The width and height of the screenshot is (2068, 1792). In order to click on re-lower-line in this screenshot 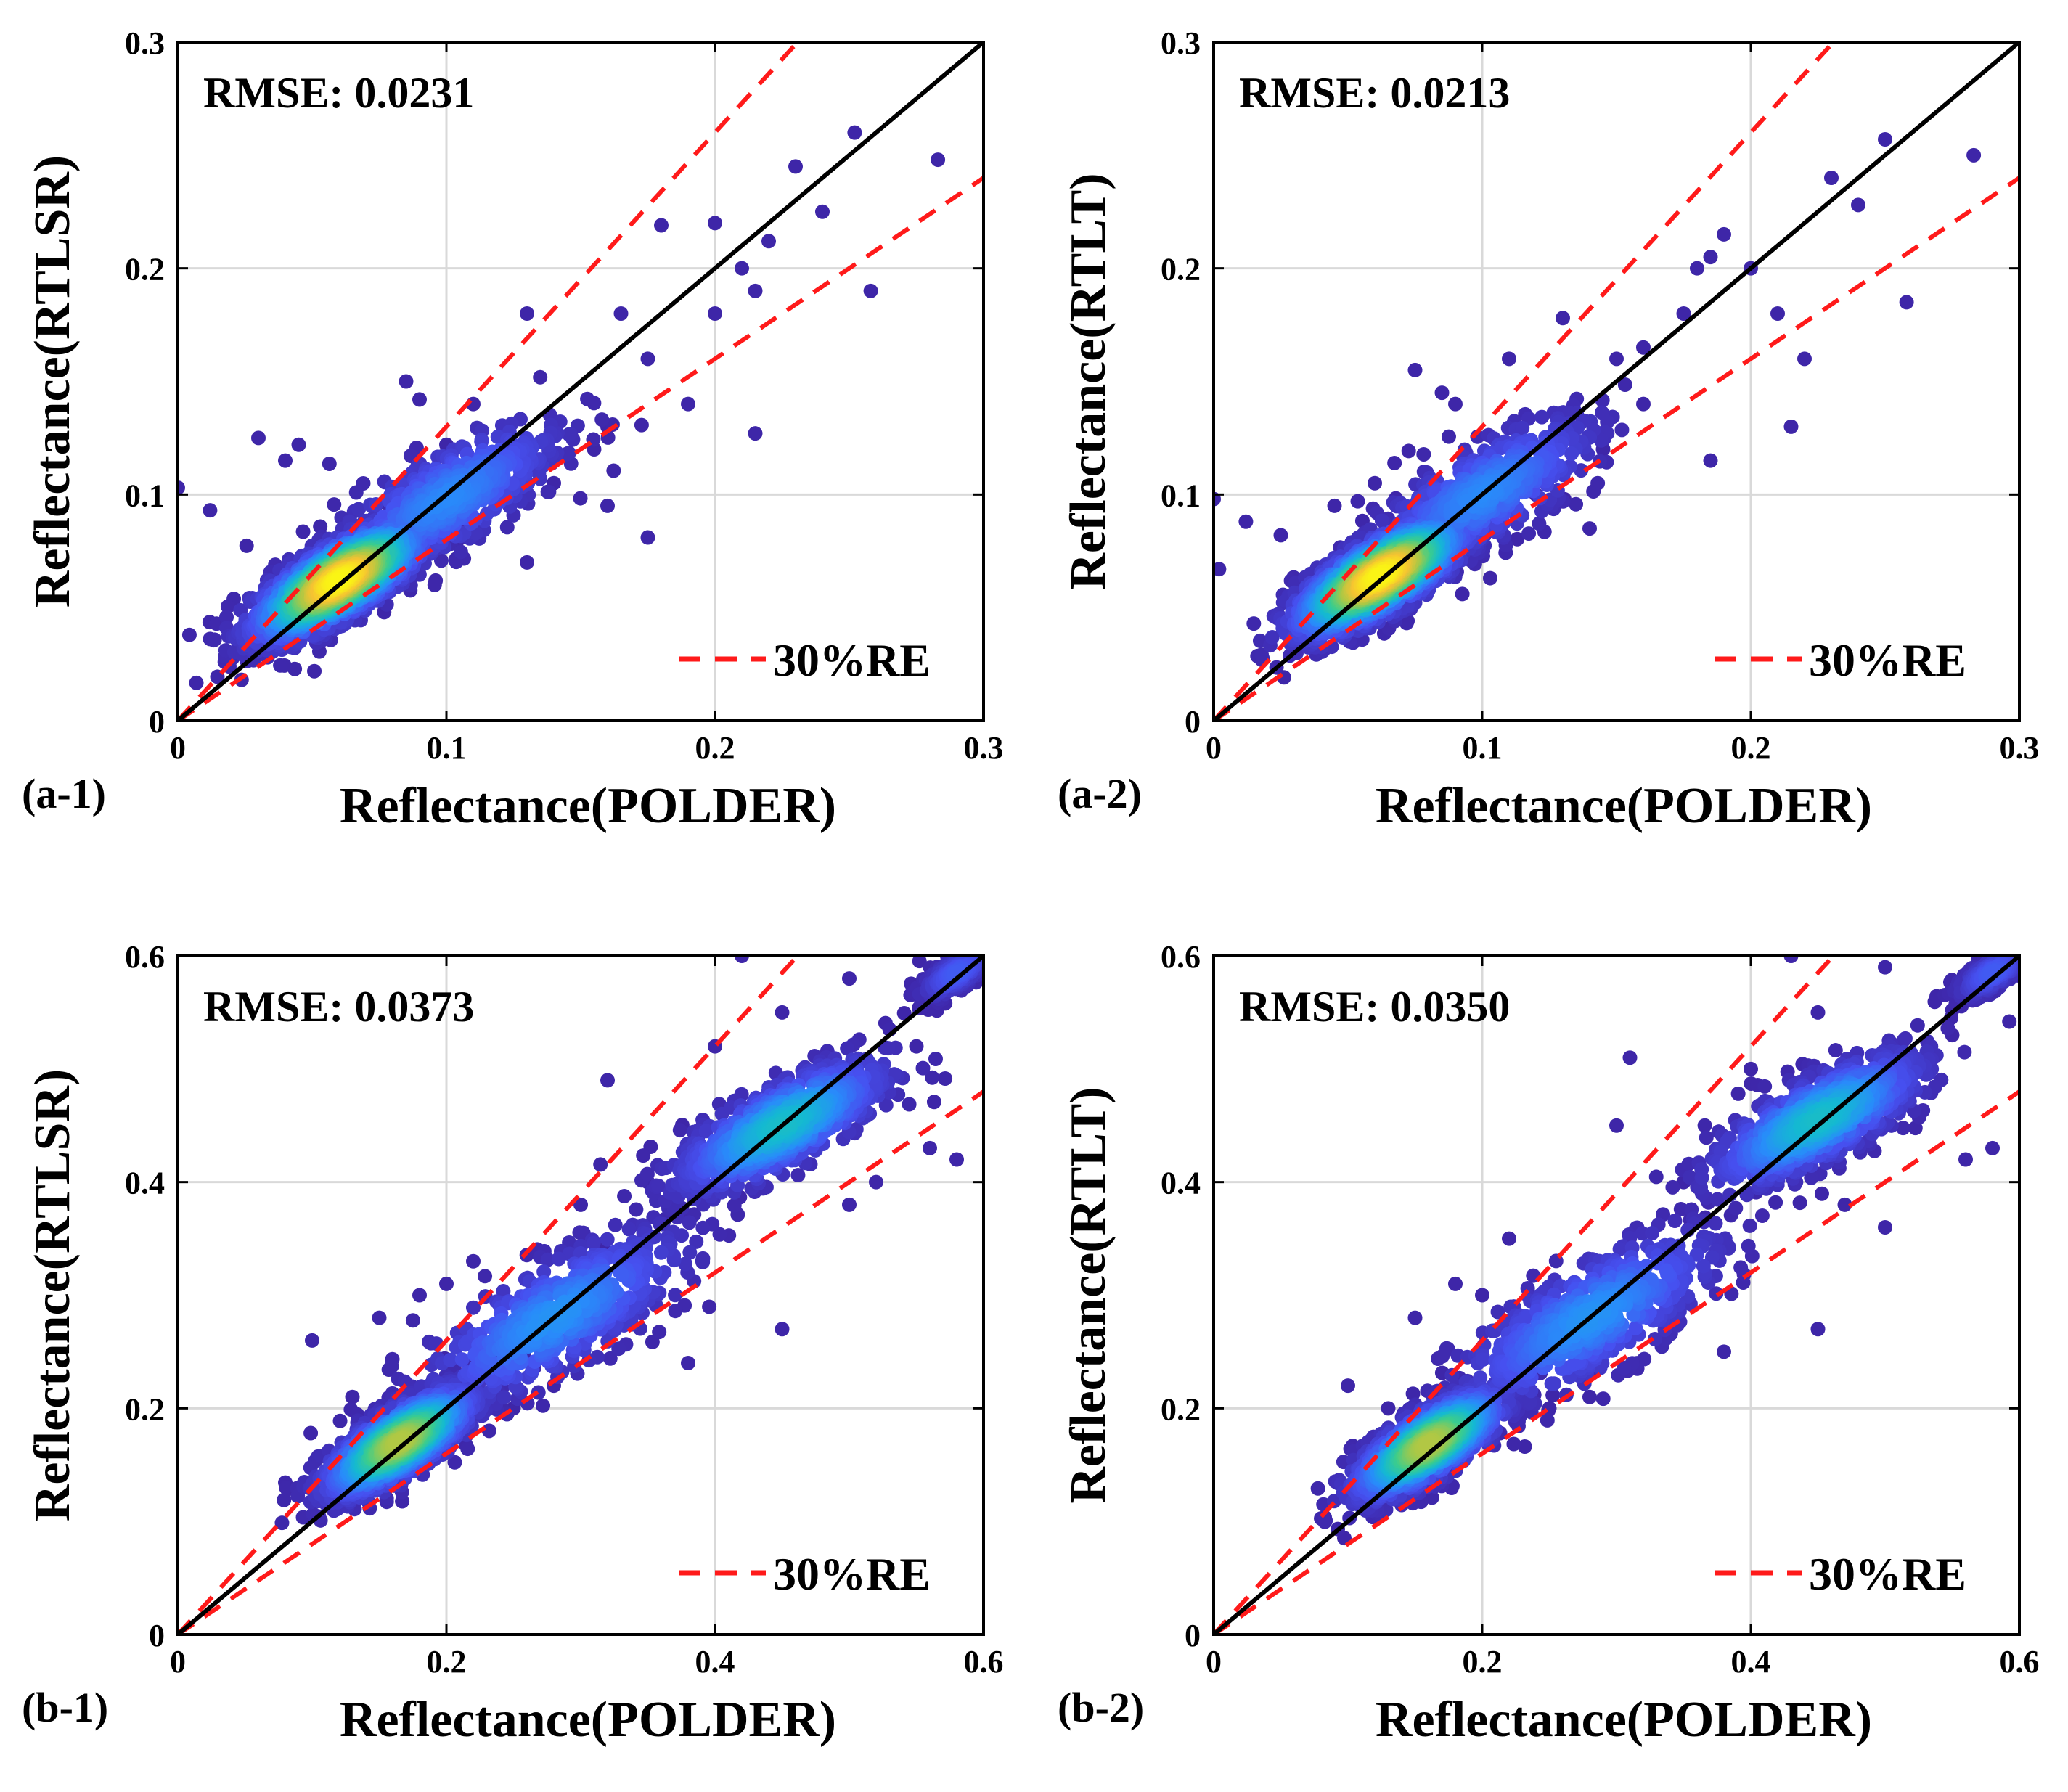, I will do `click(581, 449)`.